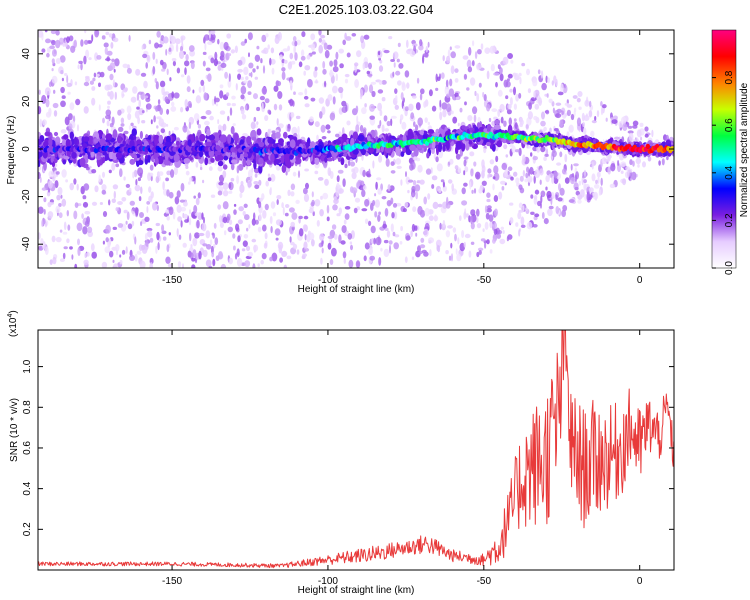 This screenshot has width=750, height=600. What do you see at coordinates (13, 323) in the screenshot?
I see `snr-y-multiplier: (x104)` at bounding box center [13, 323].